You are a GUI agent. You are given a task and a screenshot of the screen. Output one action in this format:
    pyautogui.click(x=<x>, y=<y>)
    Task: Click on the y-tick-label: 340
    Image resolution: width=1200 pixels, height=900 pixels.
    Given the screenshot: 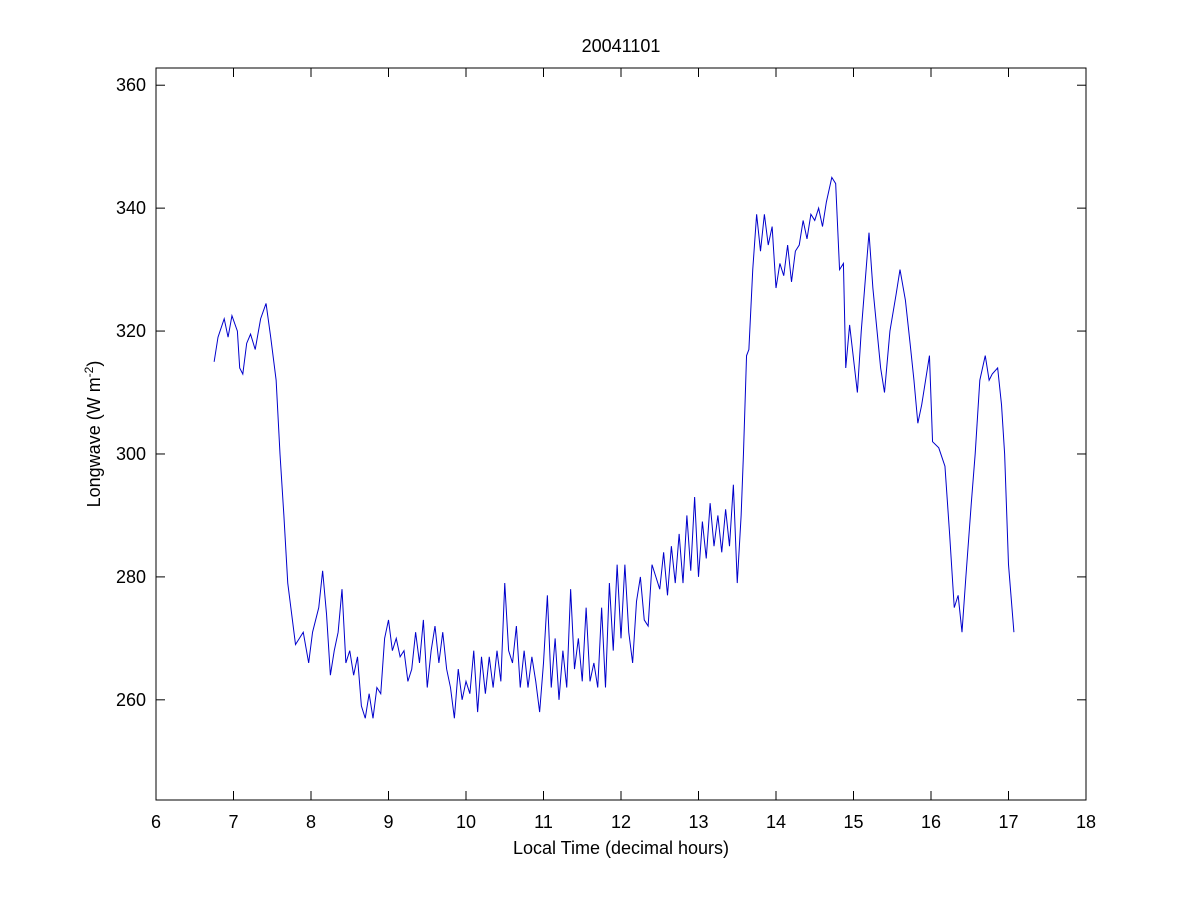 What is the action you would take?
    pyautogui.click(x=131, y=208)
    